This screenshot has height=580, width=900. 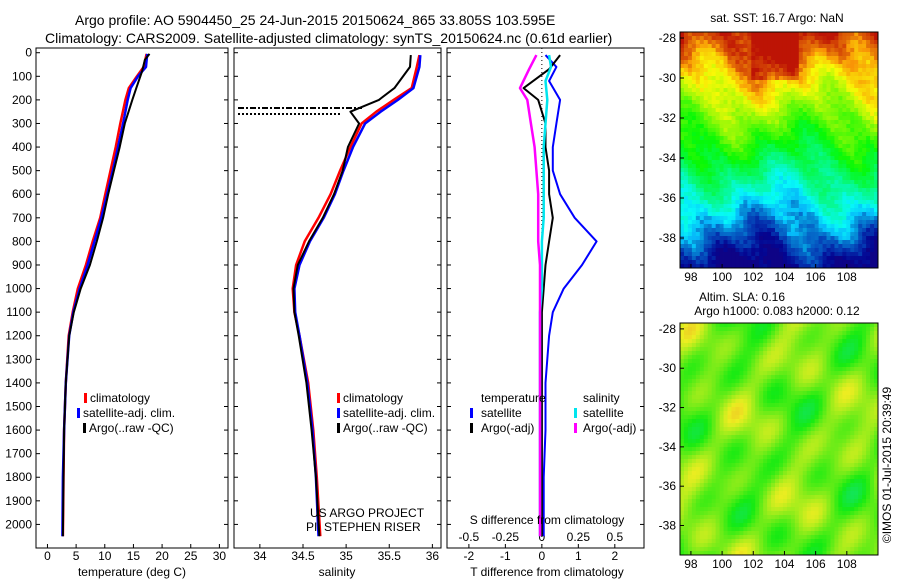 What do you see at coordinates (135, 553) in the screenshot?
I see `temperature-x-axis: 0 5 10 15 20 25 30` at bounding box center [135, 553].